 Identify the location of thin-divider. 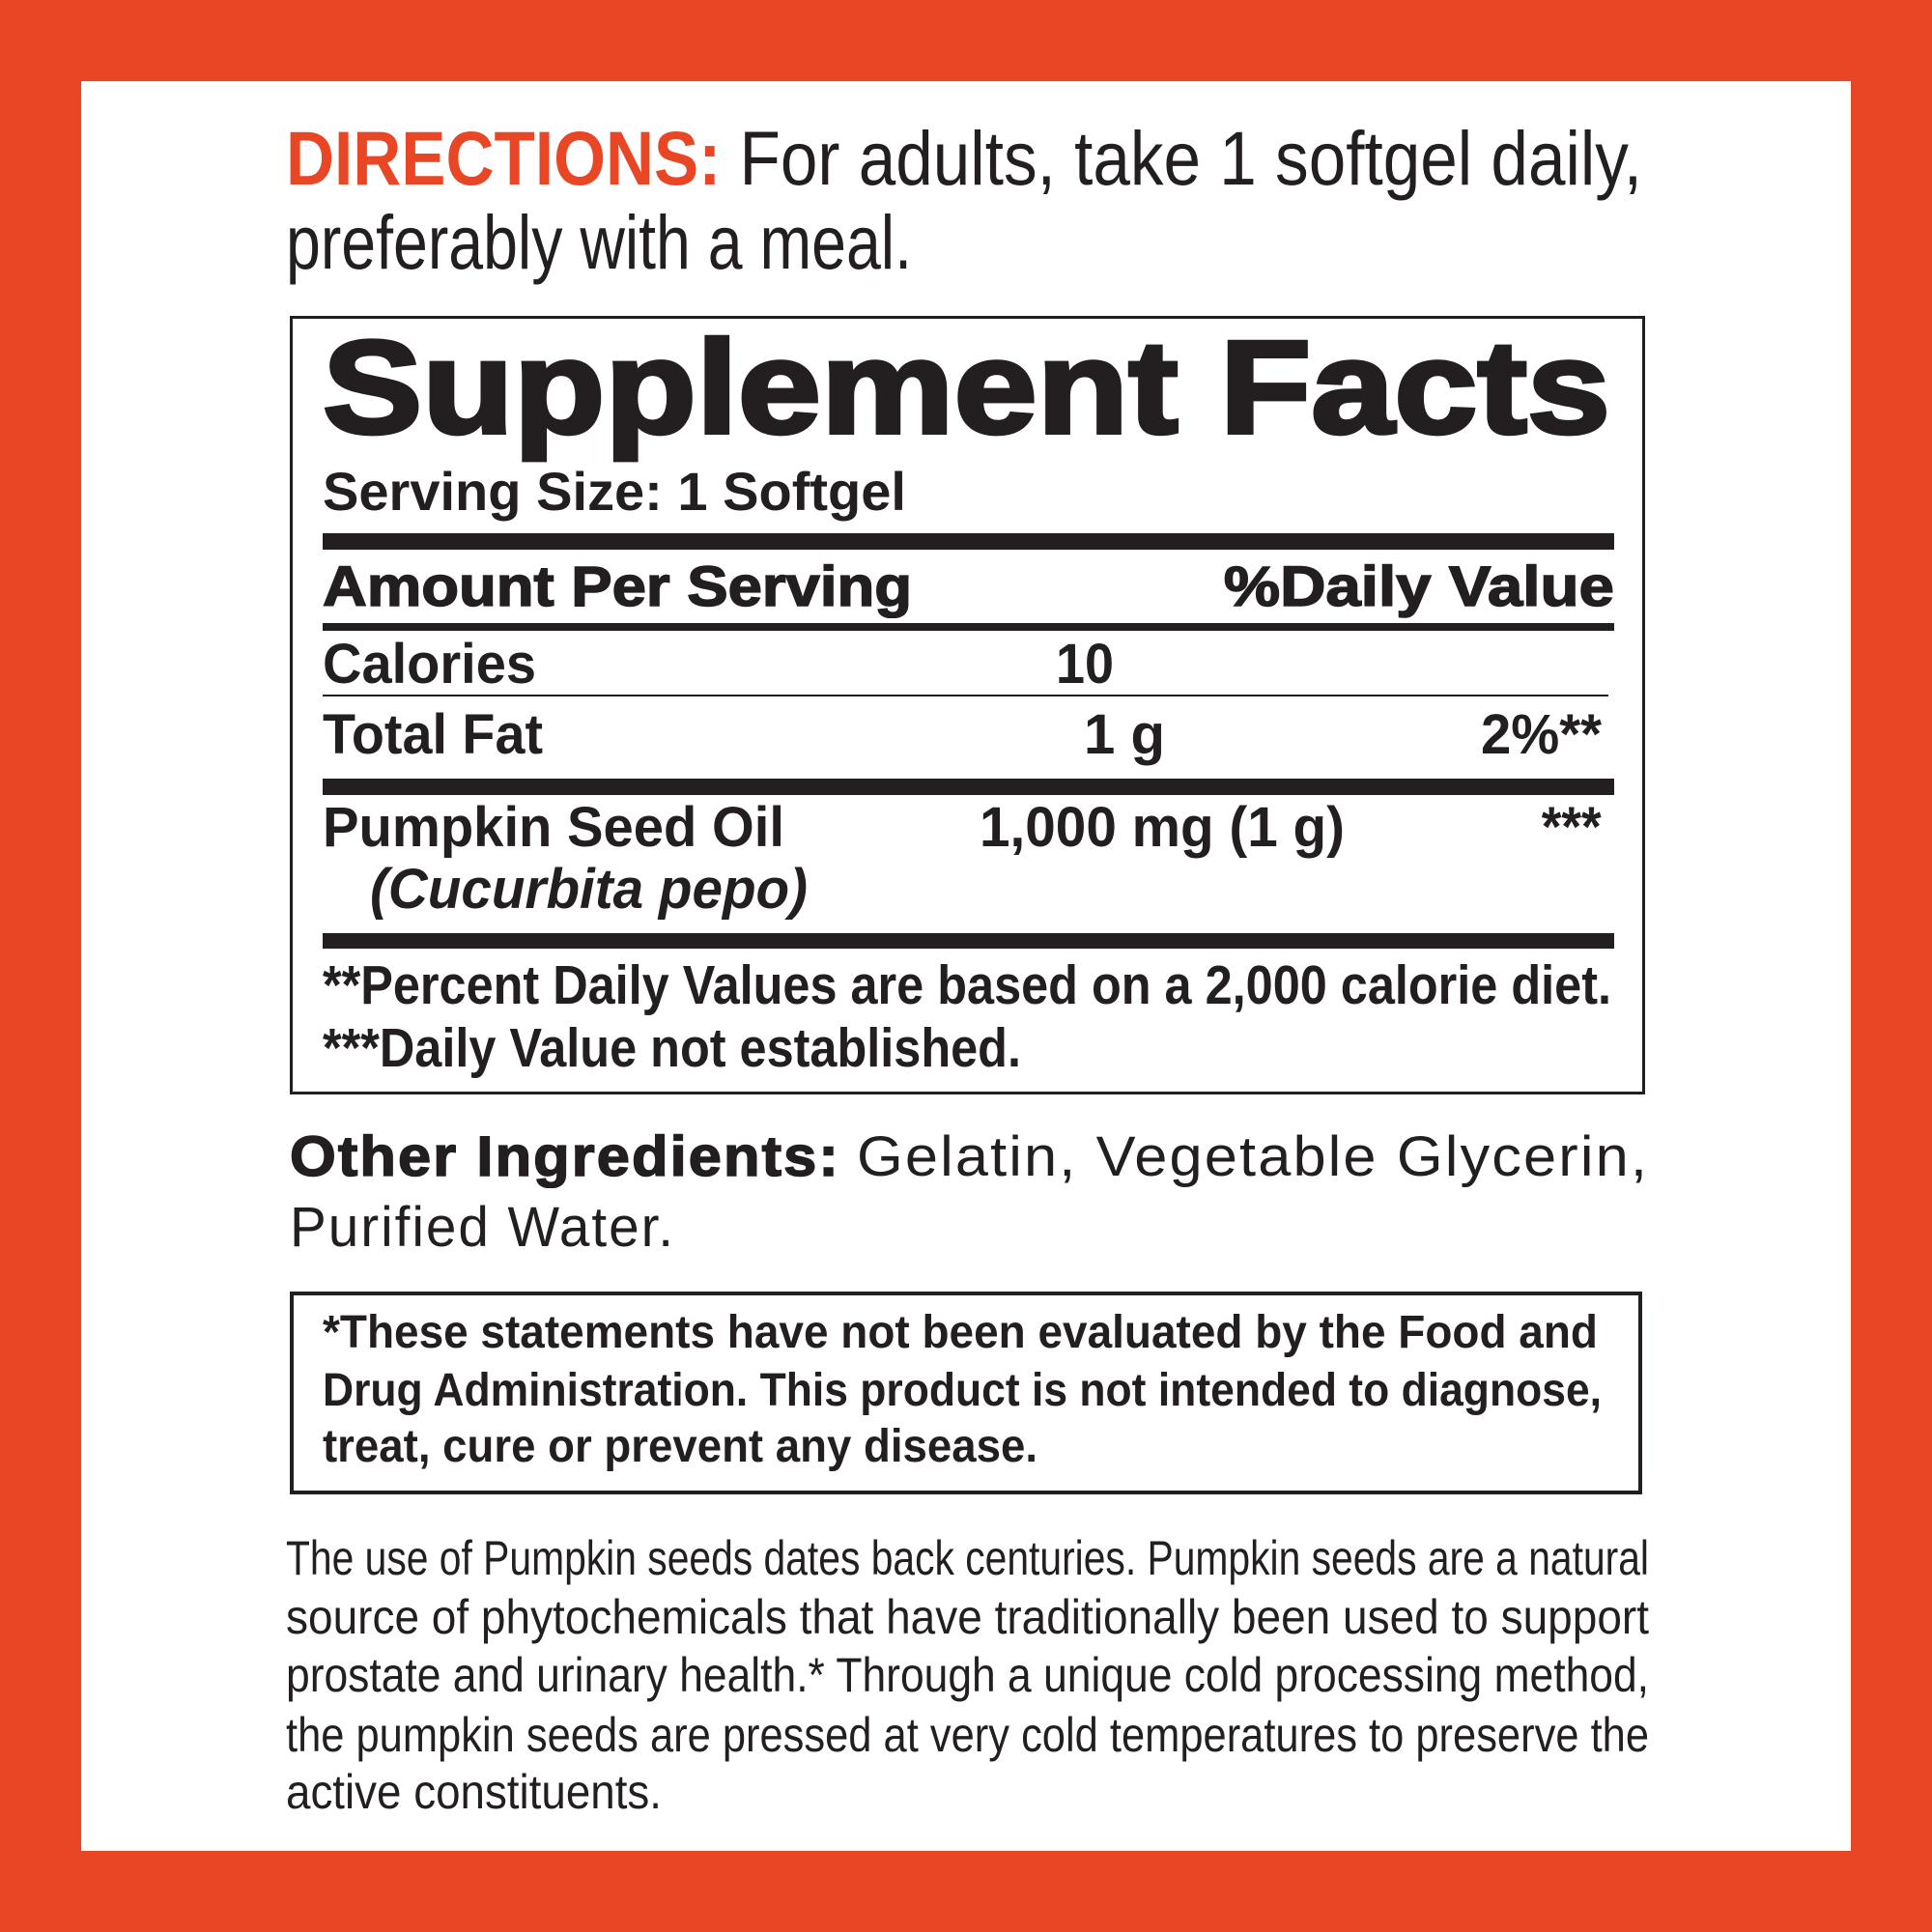
(965, 695).